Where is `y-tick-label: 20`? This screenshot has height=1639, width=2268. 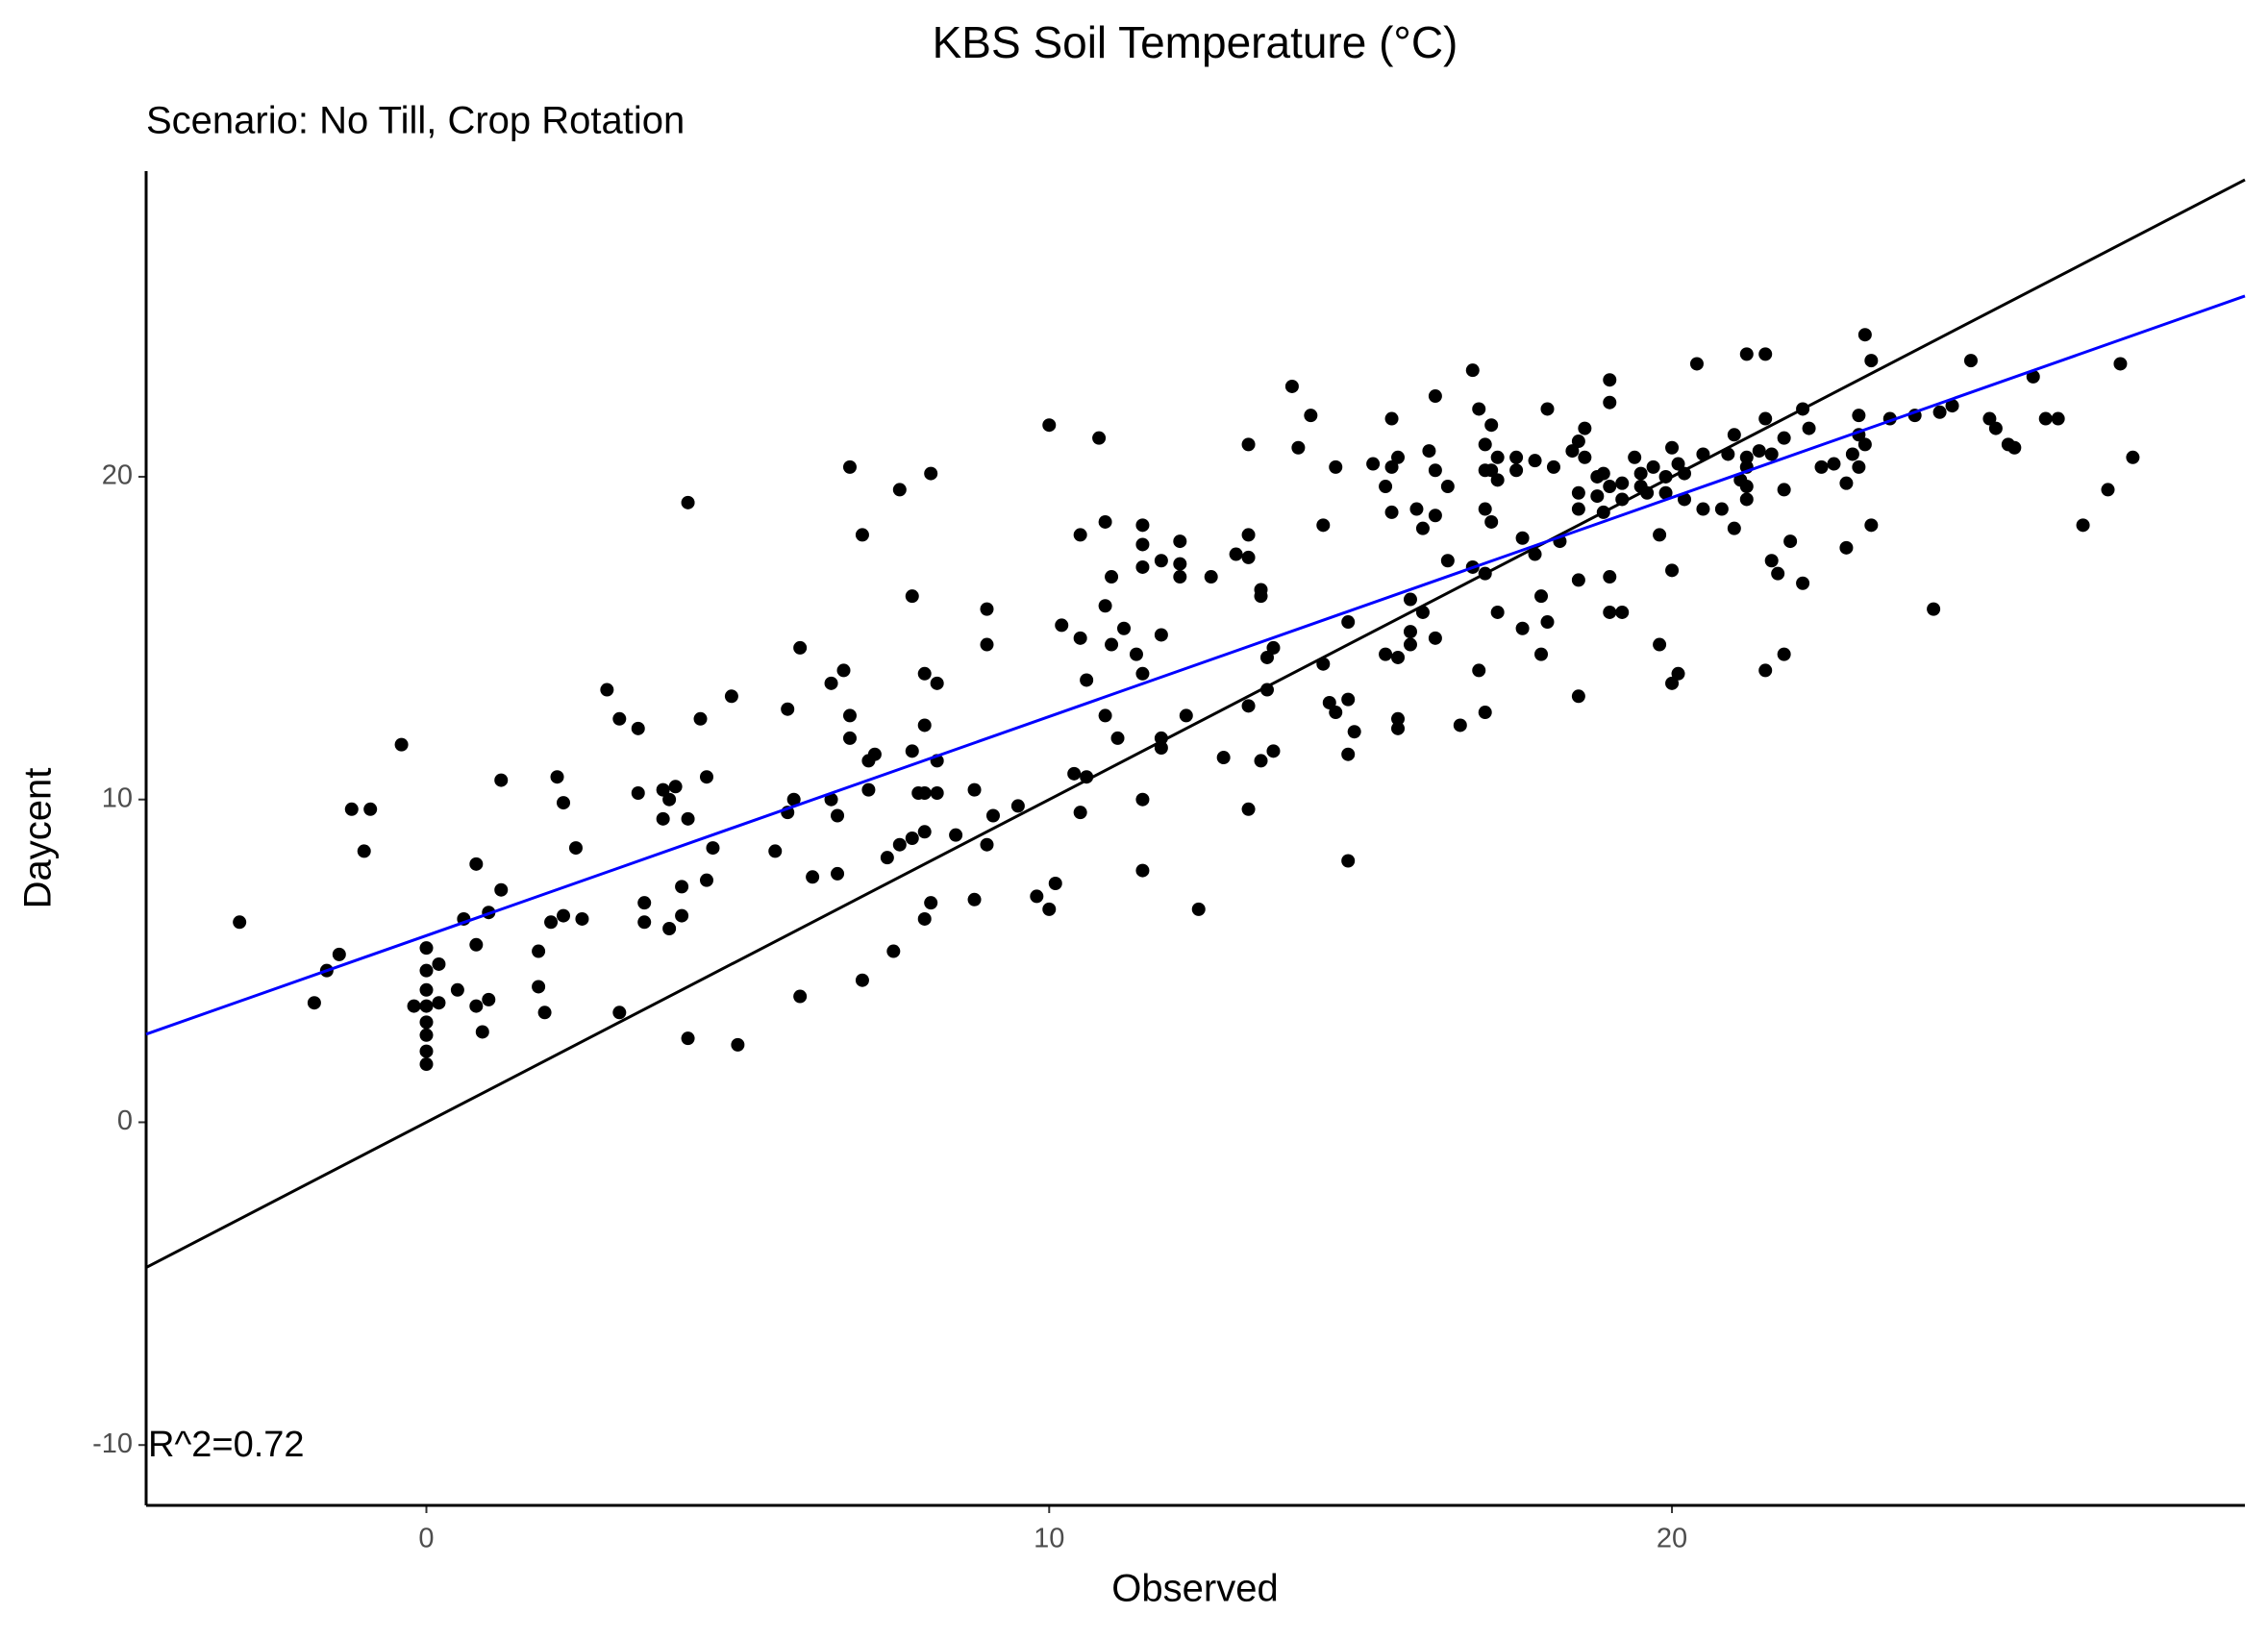 y-tick-label: 20 is located at coordinates (117, 475).